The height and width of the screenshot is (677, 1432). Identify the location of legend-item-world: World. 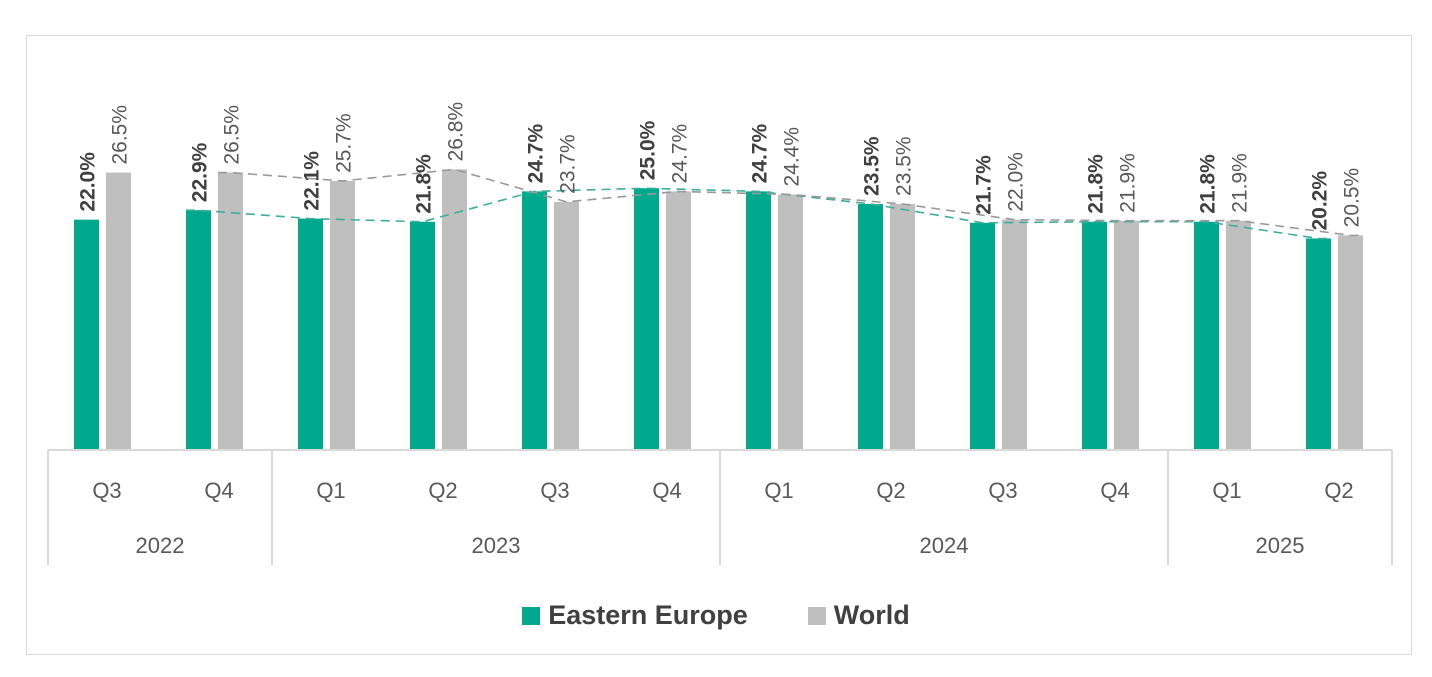
(858, 615).